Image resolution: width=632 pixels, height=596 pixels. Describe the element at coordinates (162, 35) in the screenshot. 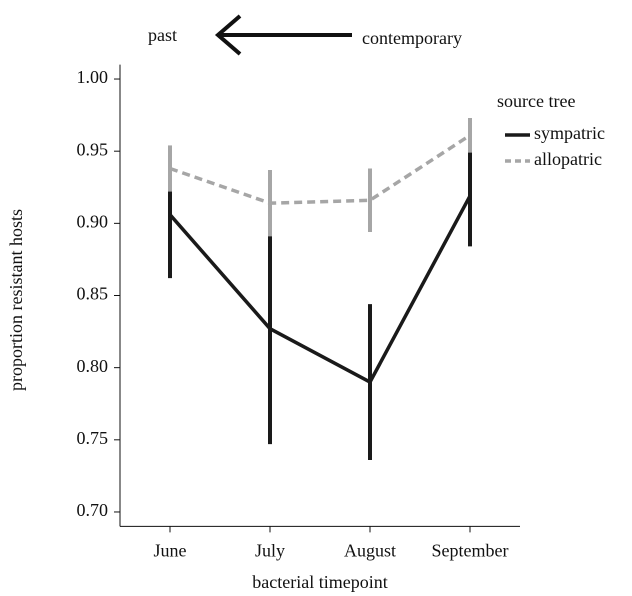

I see `annotation: past` at that location.